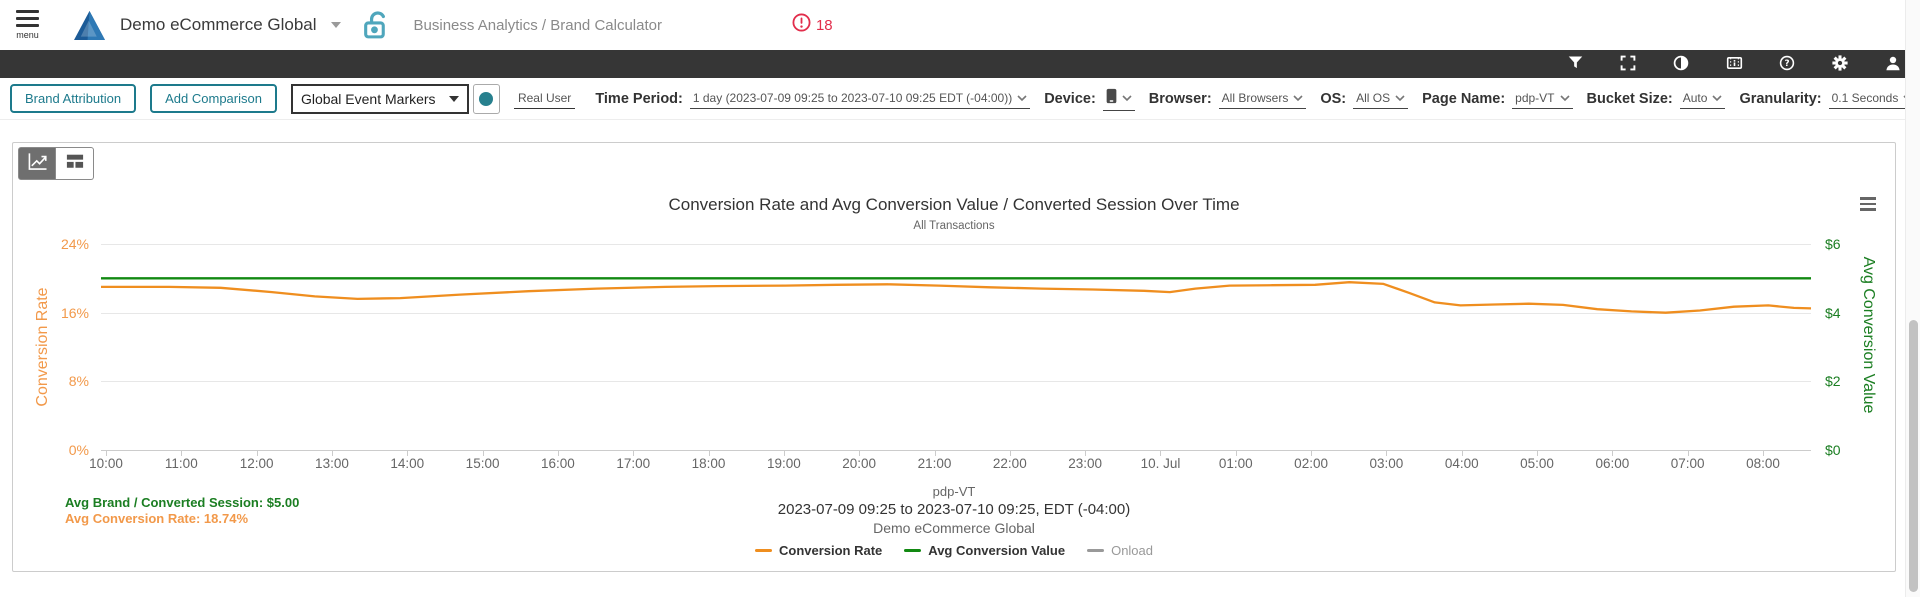 The height and width of the screenshot is (597, 1920). I want to click on menu-button: menu, so click(27, 25).